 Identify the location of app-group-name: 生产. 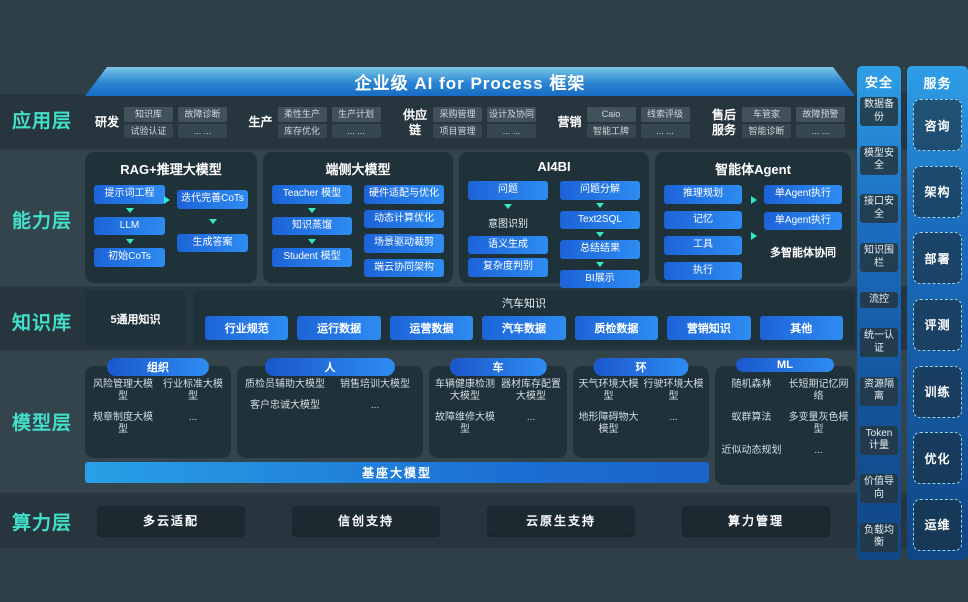
(260, 122).